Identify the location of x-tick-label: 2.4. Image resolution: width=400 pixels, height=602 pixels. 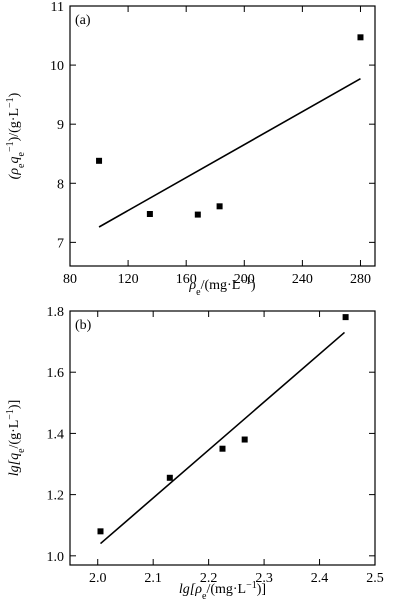
(320, 578).